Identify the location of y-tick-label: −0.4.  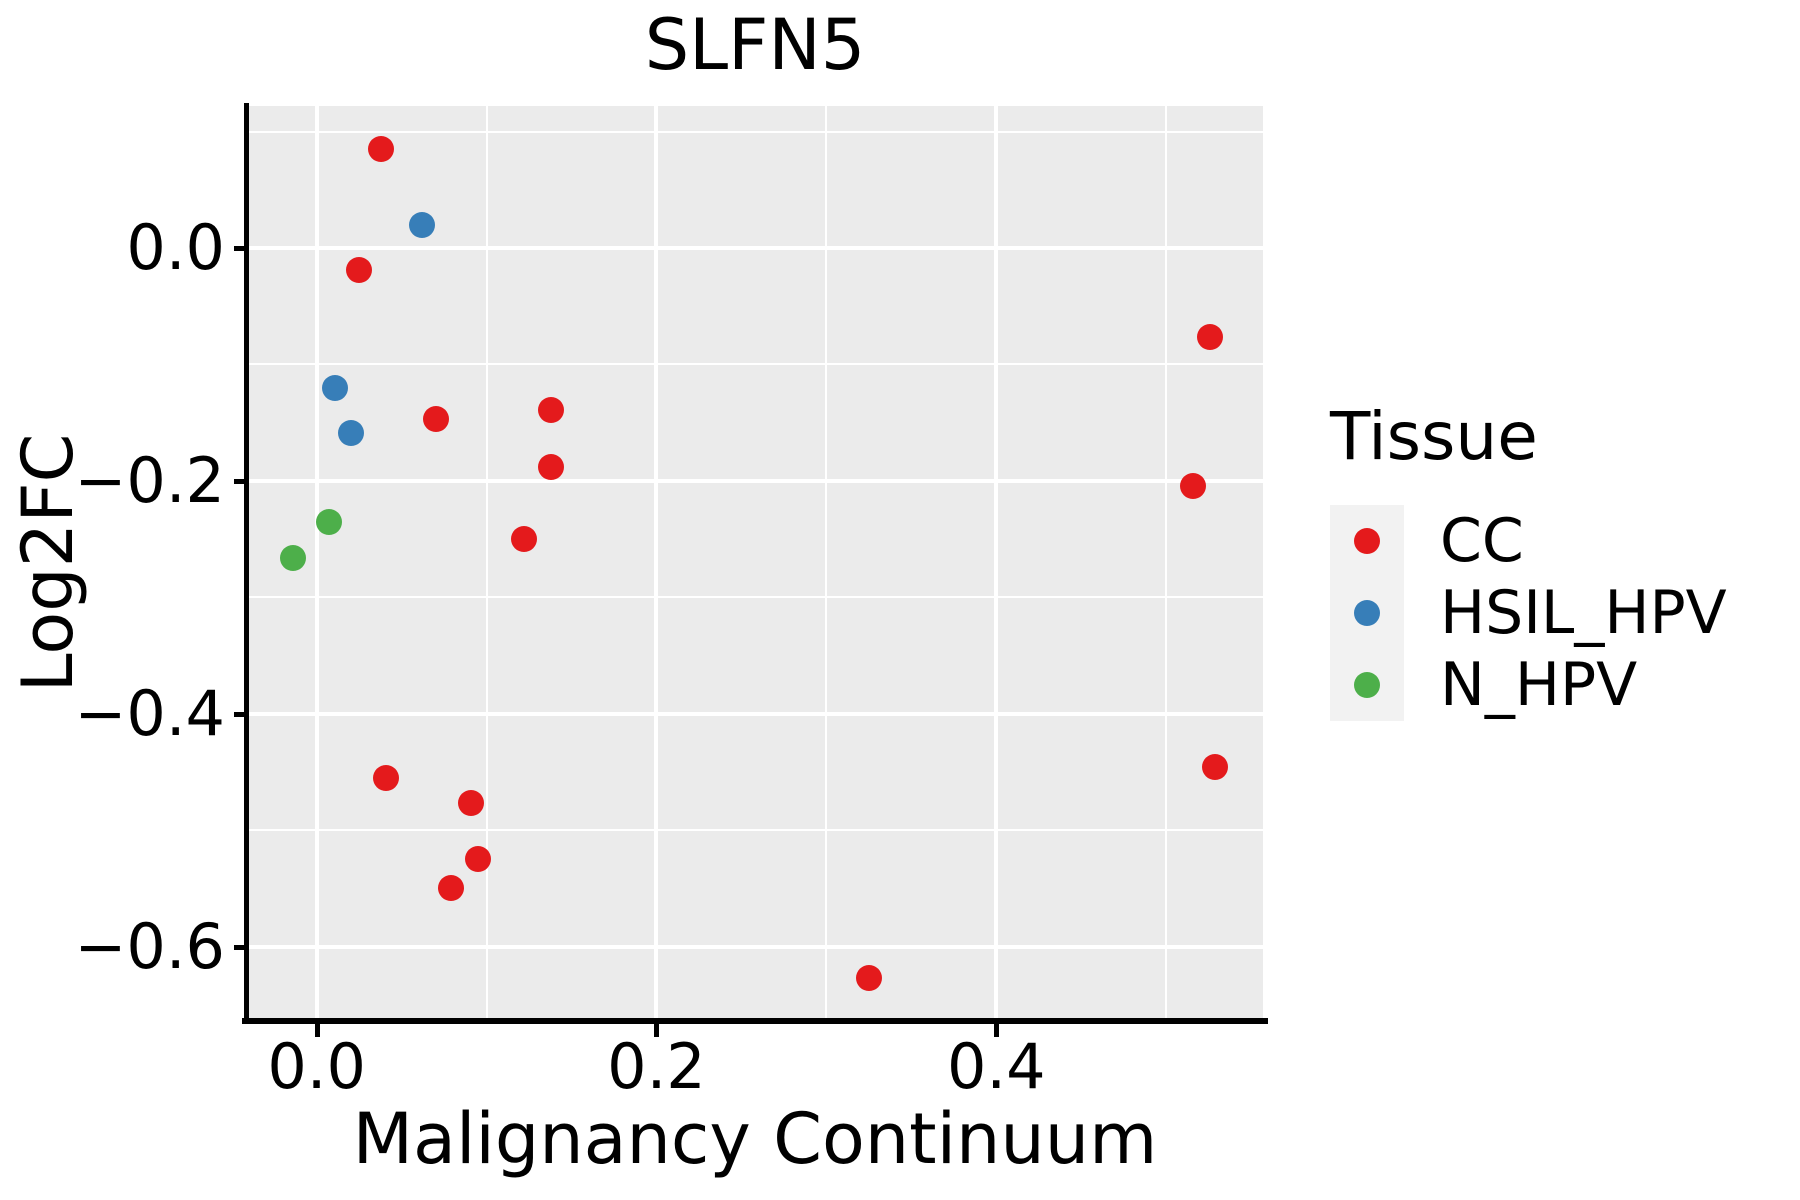
(149, 713).